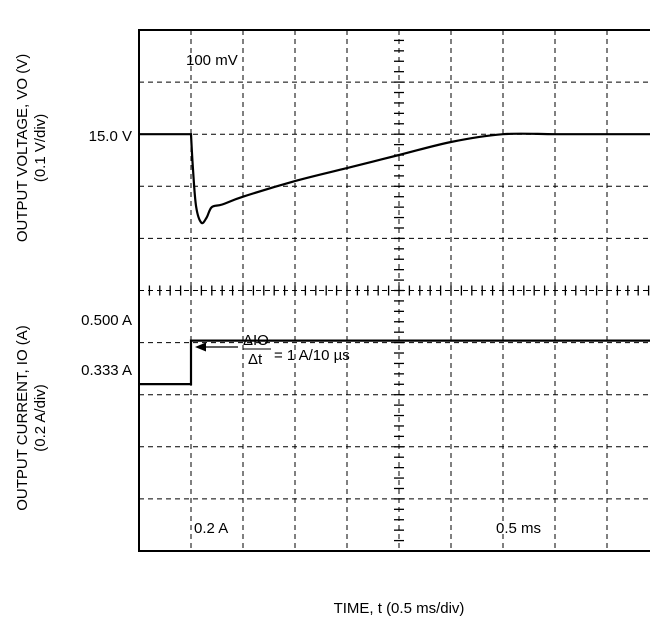  What do you see at coordinates (312, 355) in the screenshot?
I see `annotation-rhs: = 1 A/10 µs` at bounding box center [312, 355].